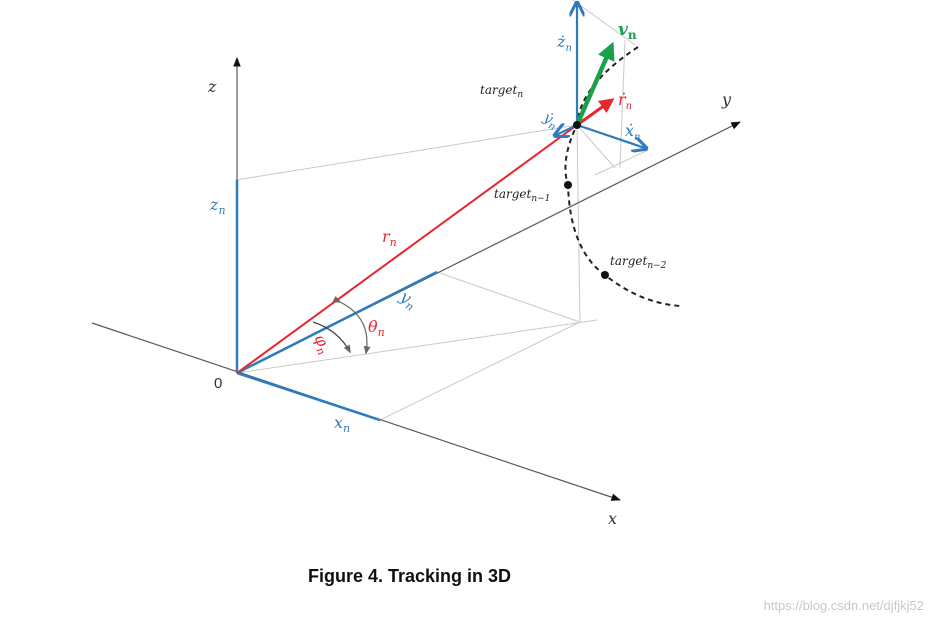 This screenshot has height=621, width=932. What do you see at coordinates (308, 396) in the screenshot?
I see `x-component` at bounding box center [308, 396].